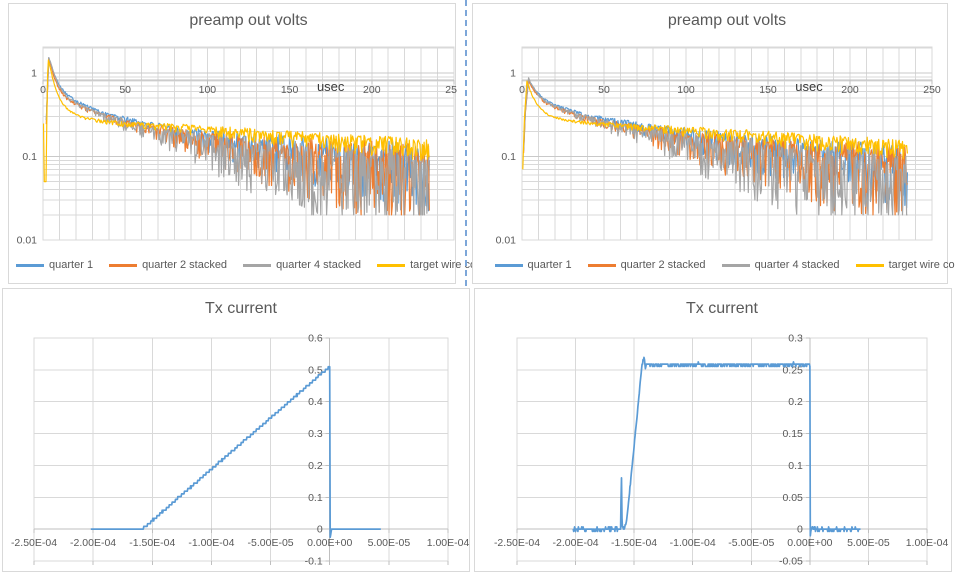  Describe the element at coordinates (792, 498) in the screenshot. I see `svg-text: 0.05` at that location.